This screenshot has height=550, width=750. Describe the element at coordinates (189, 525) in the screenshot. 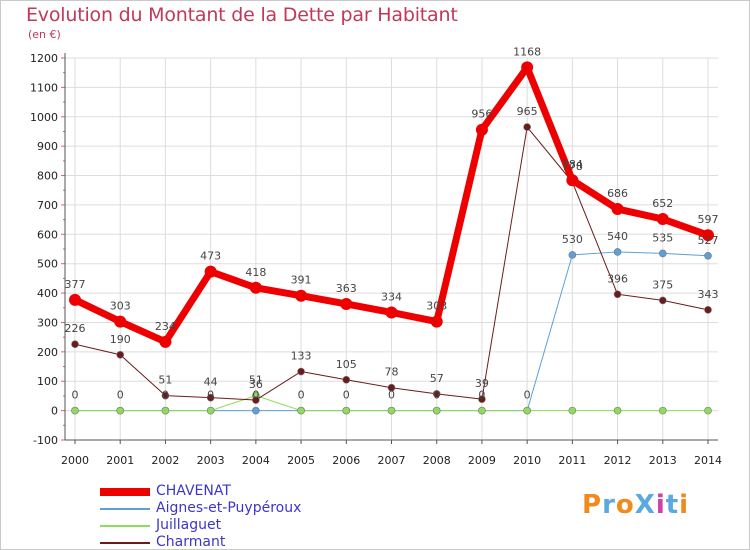

I see `legend-entry: Juillaguet` at that location.